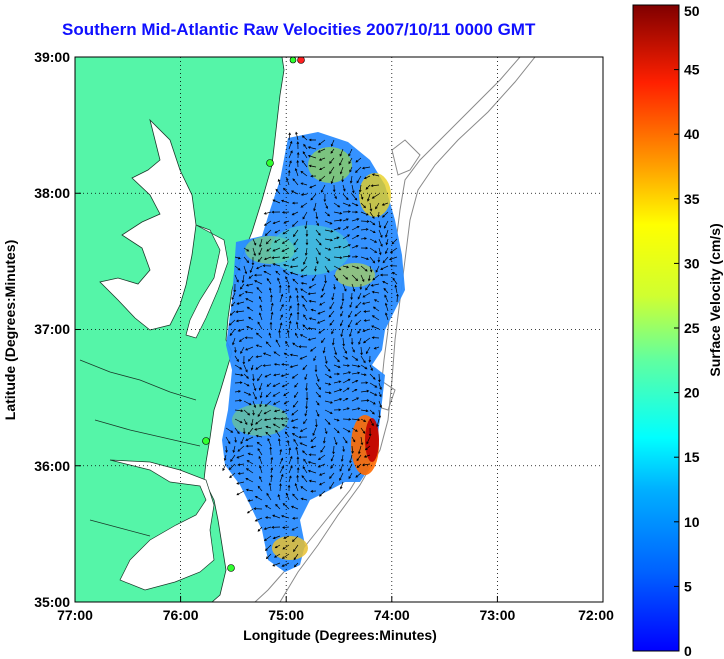  I want to click on lon-tick-label: 75:00, so click(286, 615).